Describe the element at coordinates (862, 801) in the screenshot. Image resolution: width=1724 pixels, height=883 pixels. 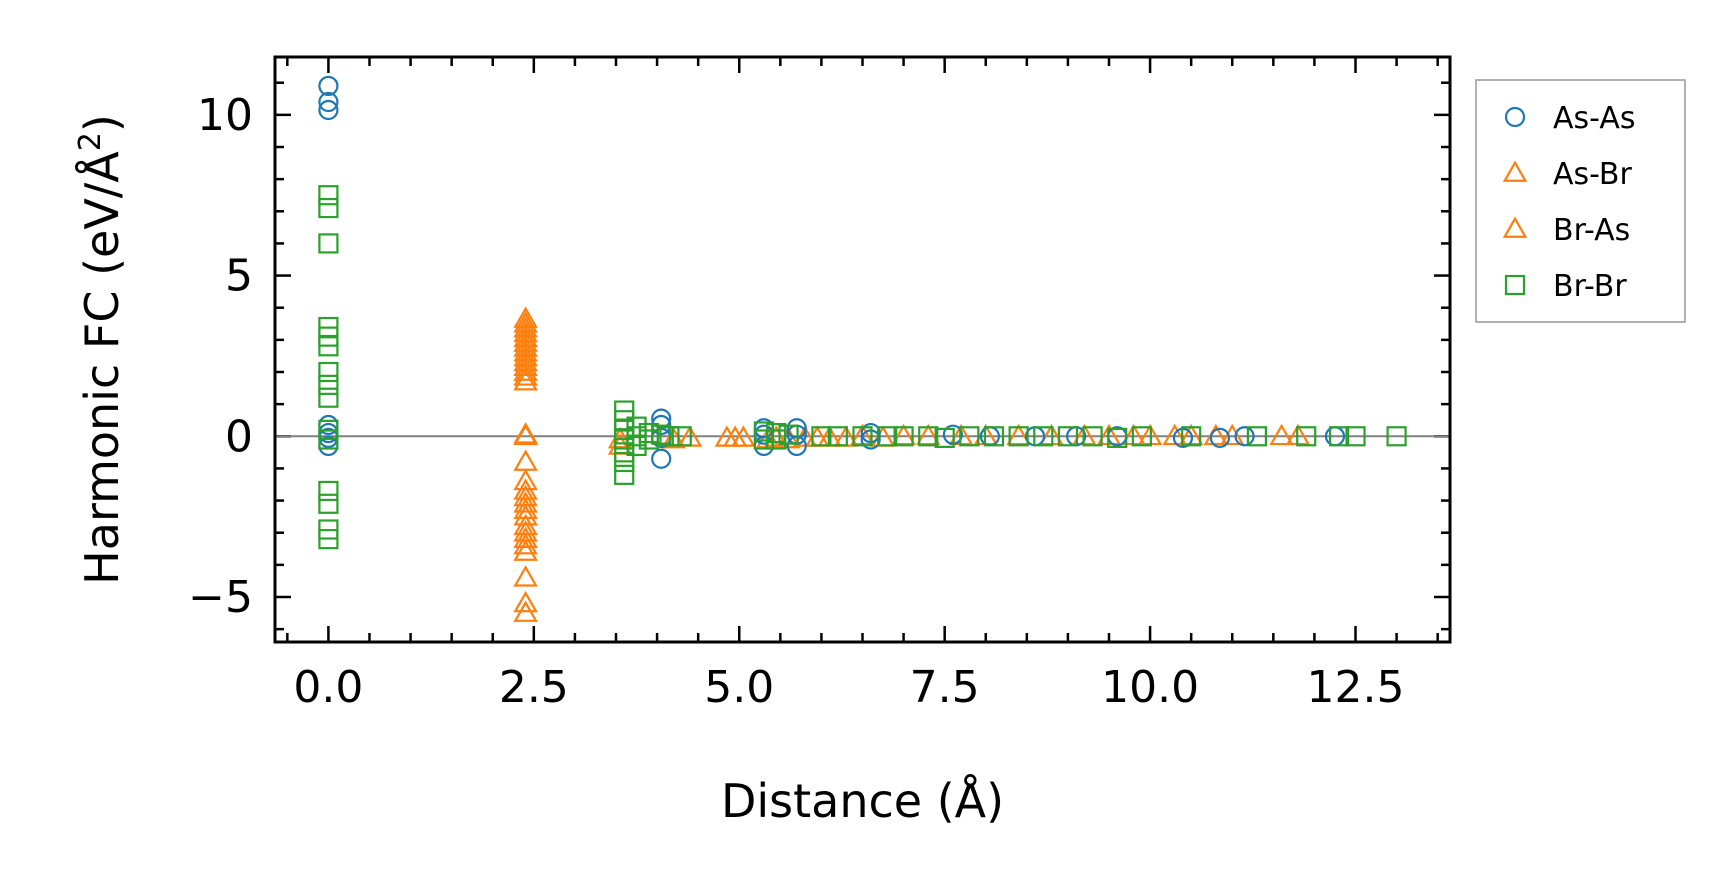
I see `x-axis-label: Distance (Å)` at that location.